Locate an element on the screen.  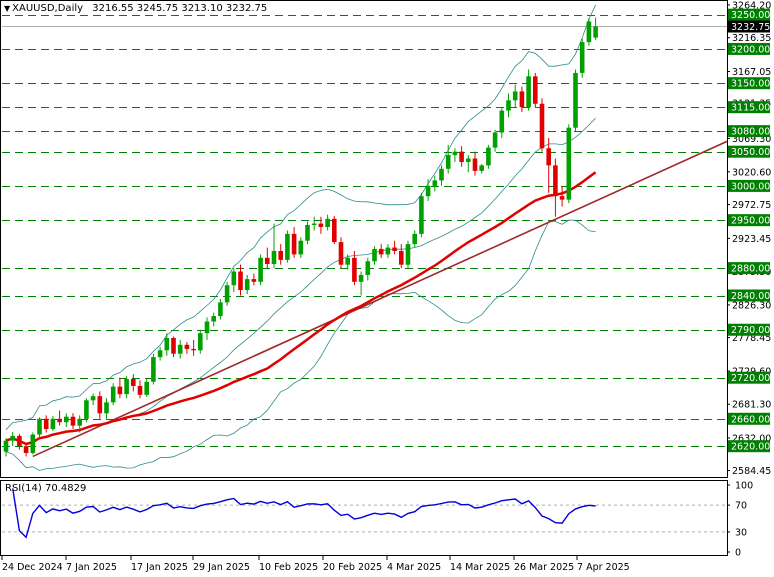
level-tag-label: 2620.00 is located at coordinates (750, 447).